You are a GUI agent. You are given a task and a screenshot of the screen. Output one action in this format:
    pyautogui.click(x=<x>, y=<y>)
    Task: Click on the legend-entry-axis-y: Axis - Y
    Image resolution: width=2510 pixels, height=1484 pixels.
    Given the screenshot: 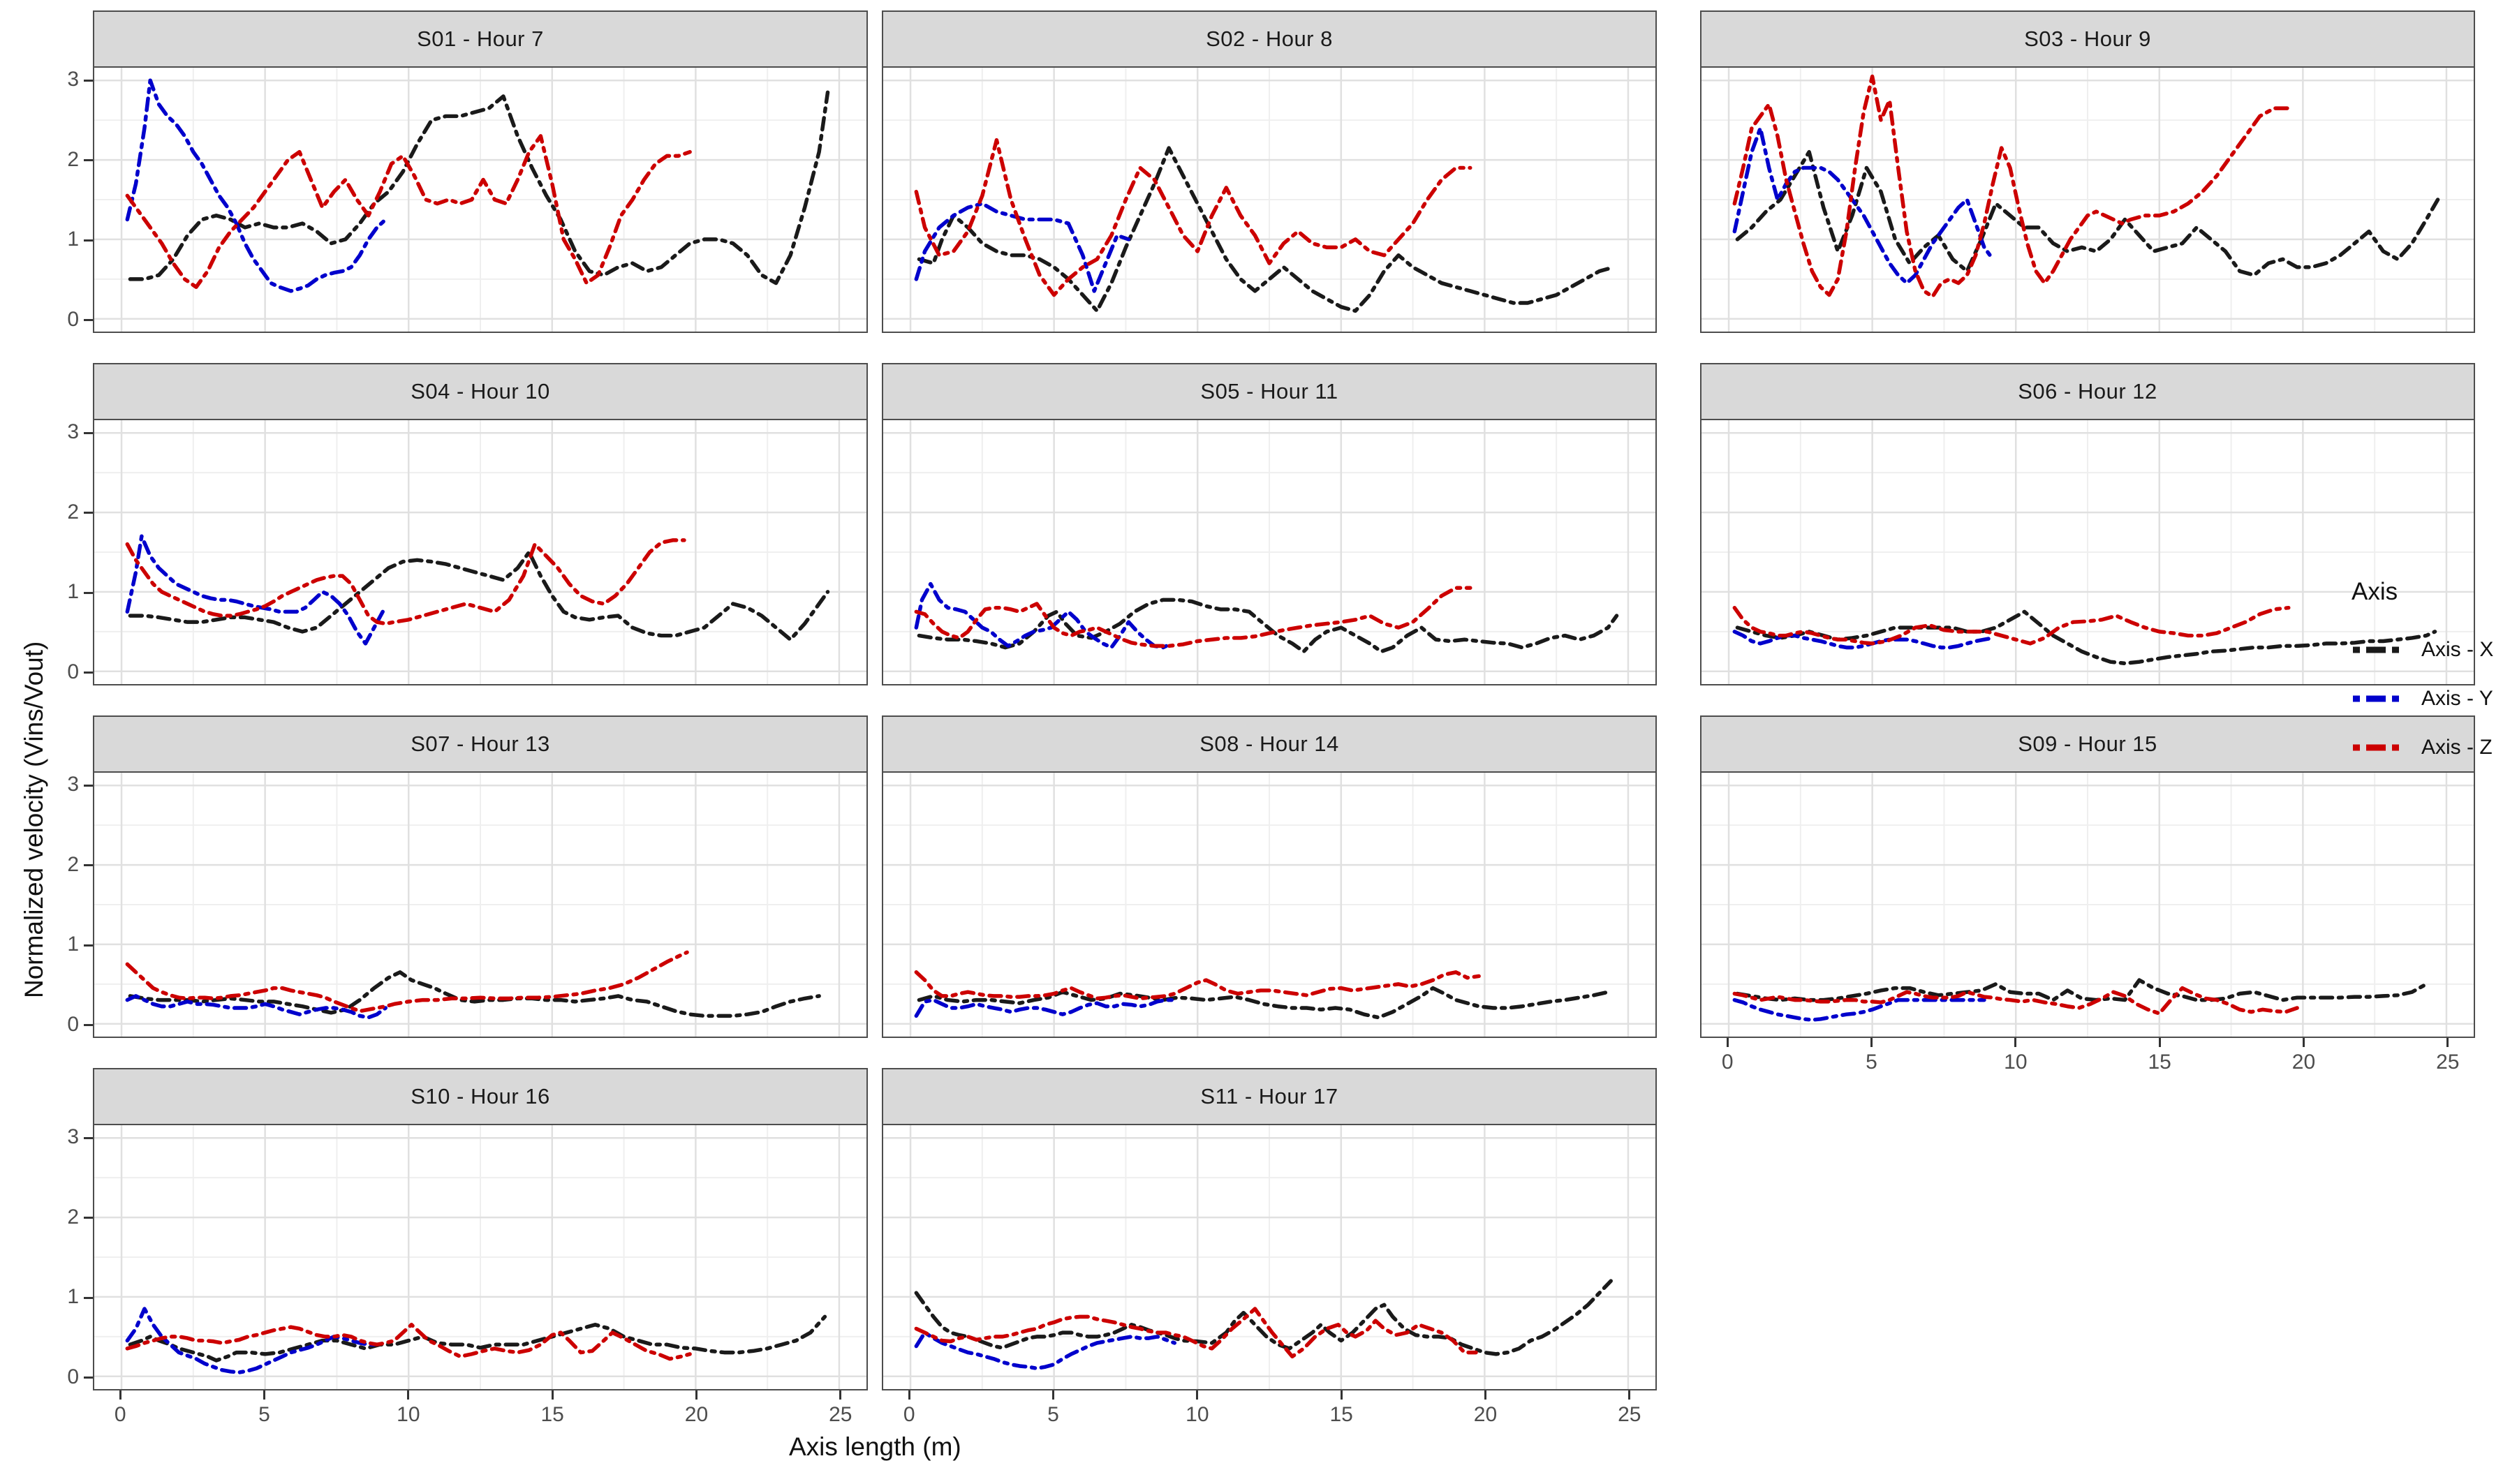 What is the action you would take?
    pyautogui.click(x=2430, y=699)
    